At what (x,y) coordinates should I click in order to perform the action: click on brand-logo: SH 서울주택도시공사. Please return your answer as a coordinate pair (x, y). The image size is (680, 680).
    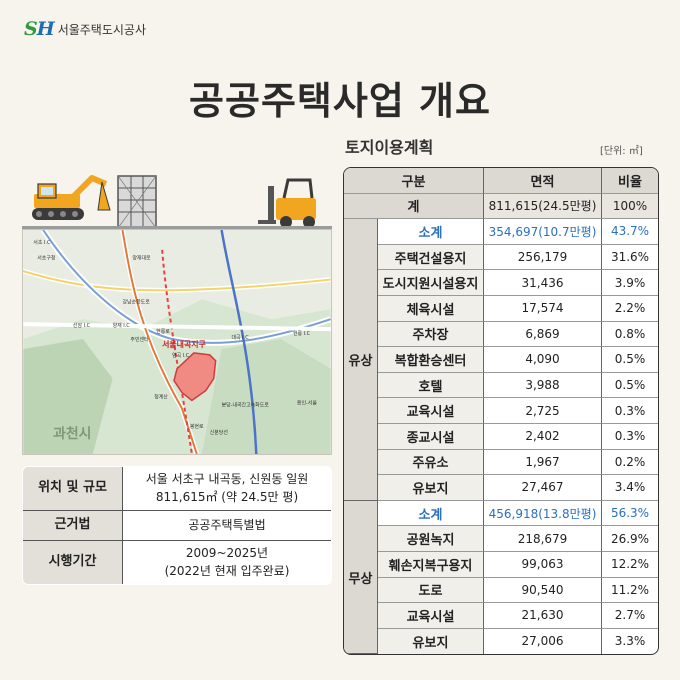
    Looking at the image, I should click on (85, 29).